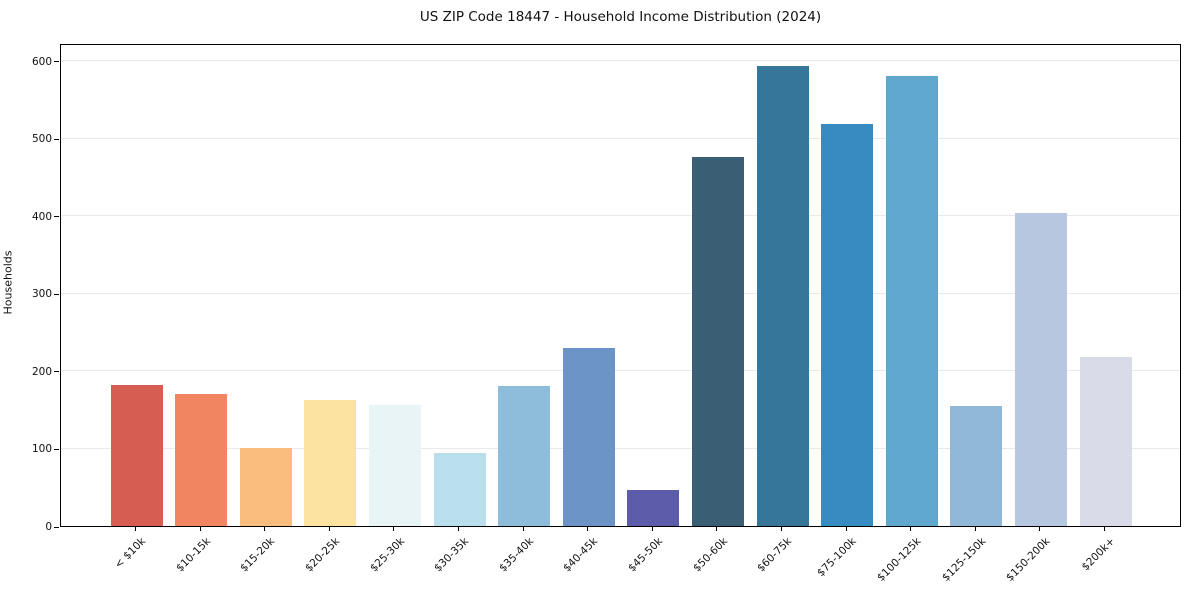 The height and width of the screenshot is (590, 1189). What do you see at coordinates (581, 555) in the screenshot?
I see `x-tick-label: $40-45k` at bounding box center [581, 555].